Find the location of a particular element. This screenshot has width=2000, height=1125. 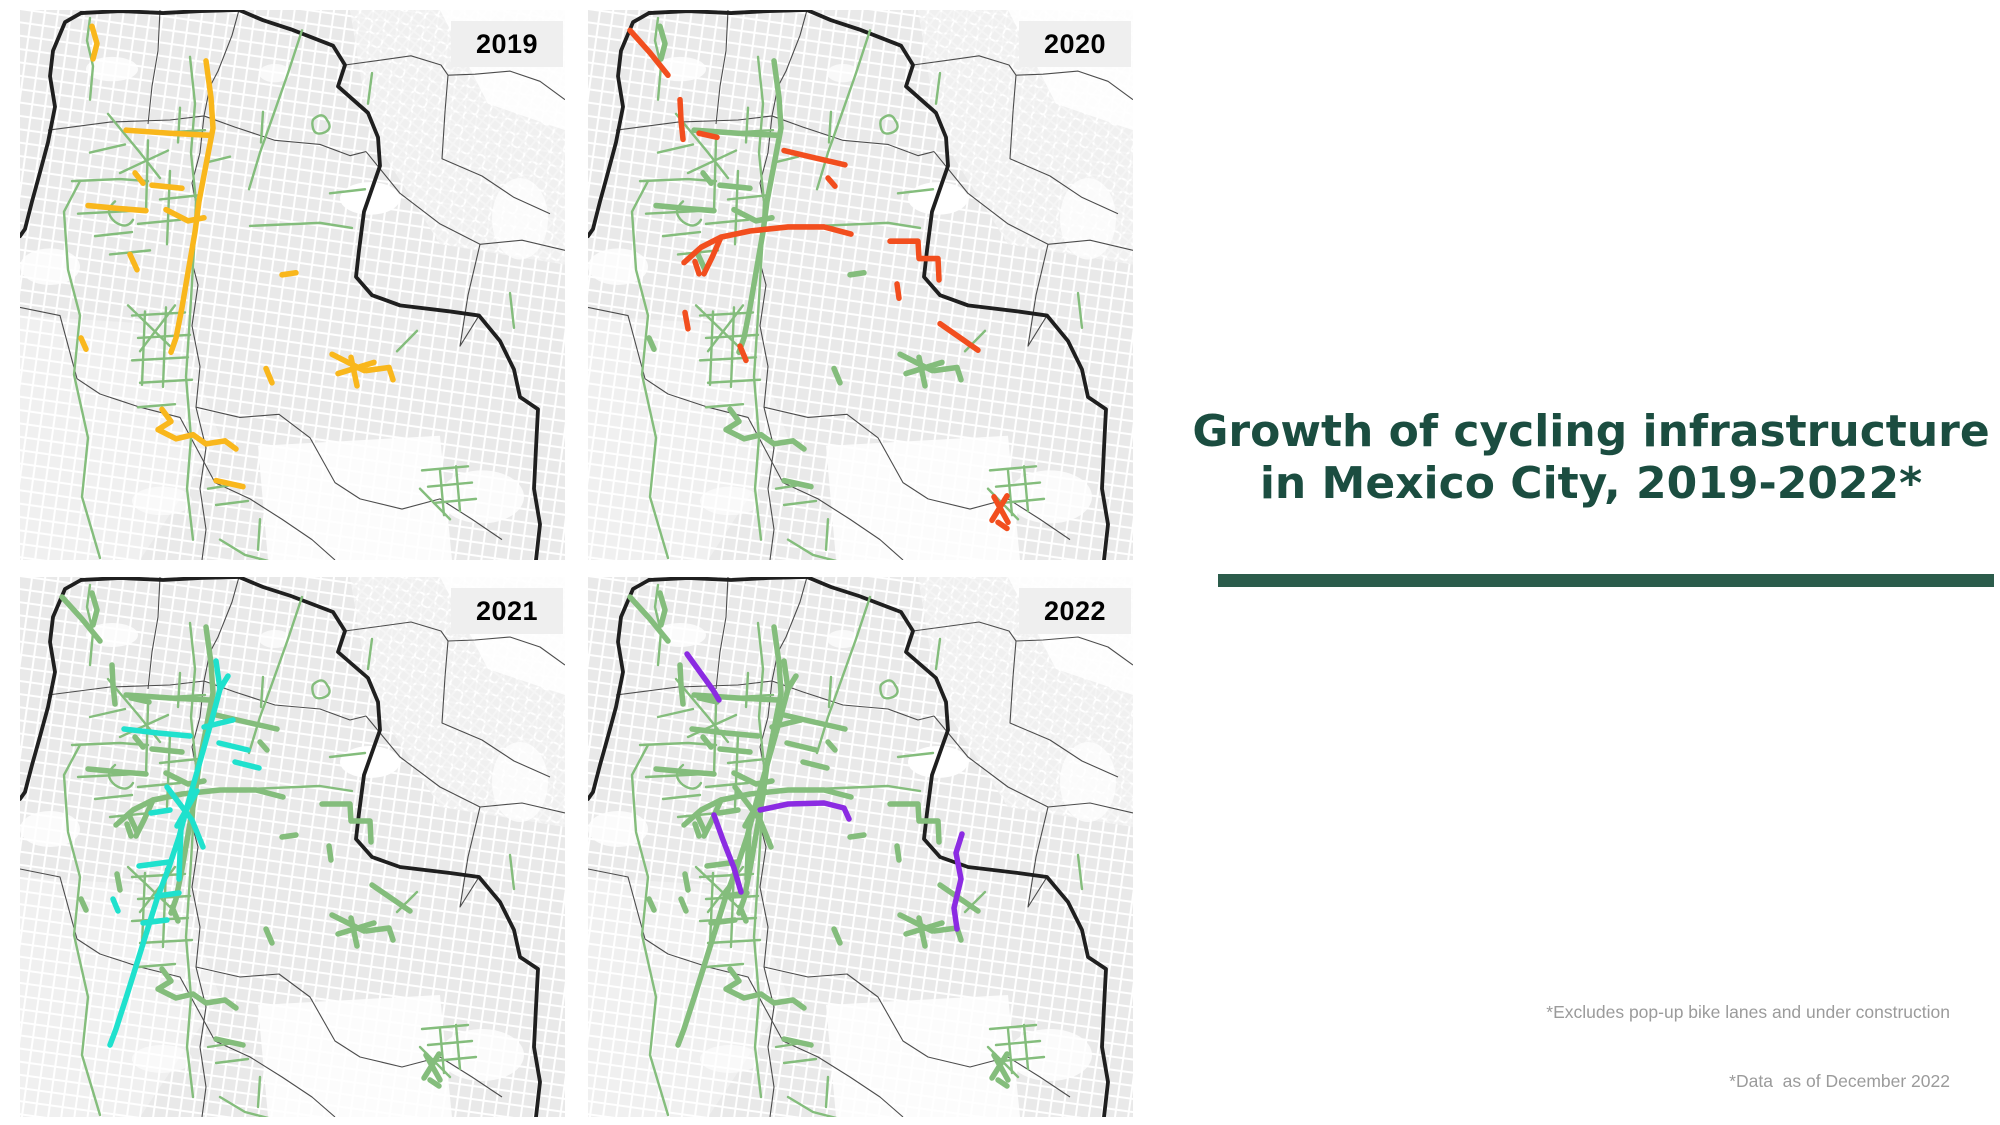

map-panel-2019: 2019 is located at coordinates (292, 285).